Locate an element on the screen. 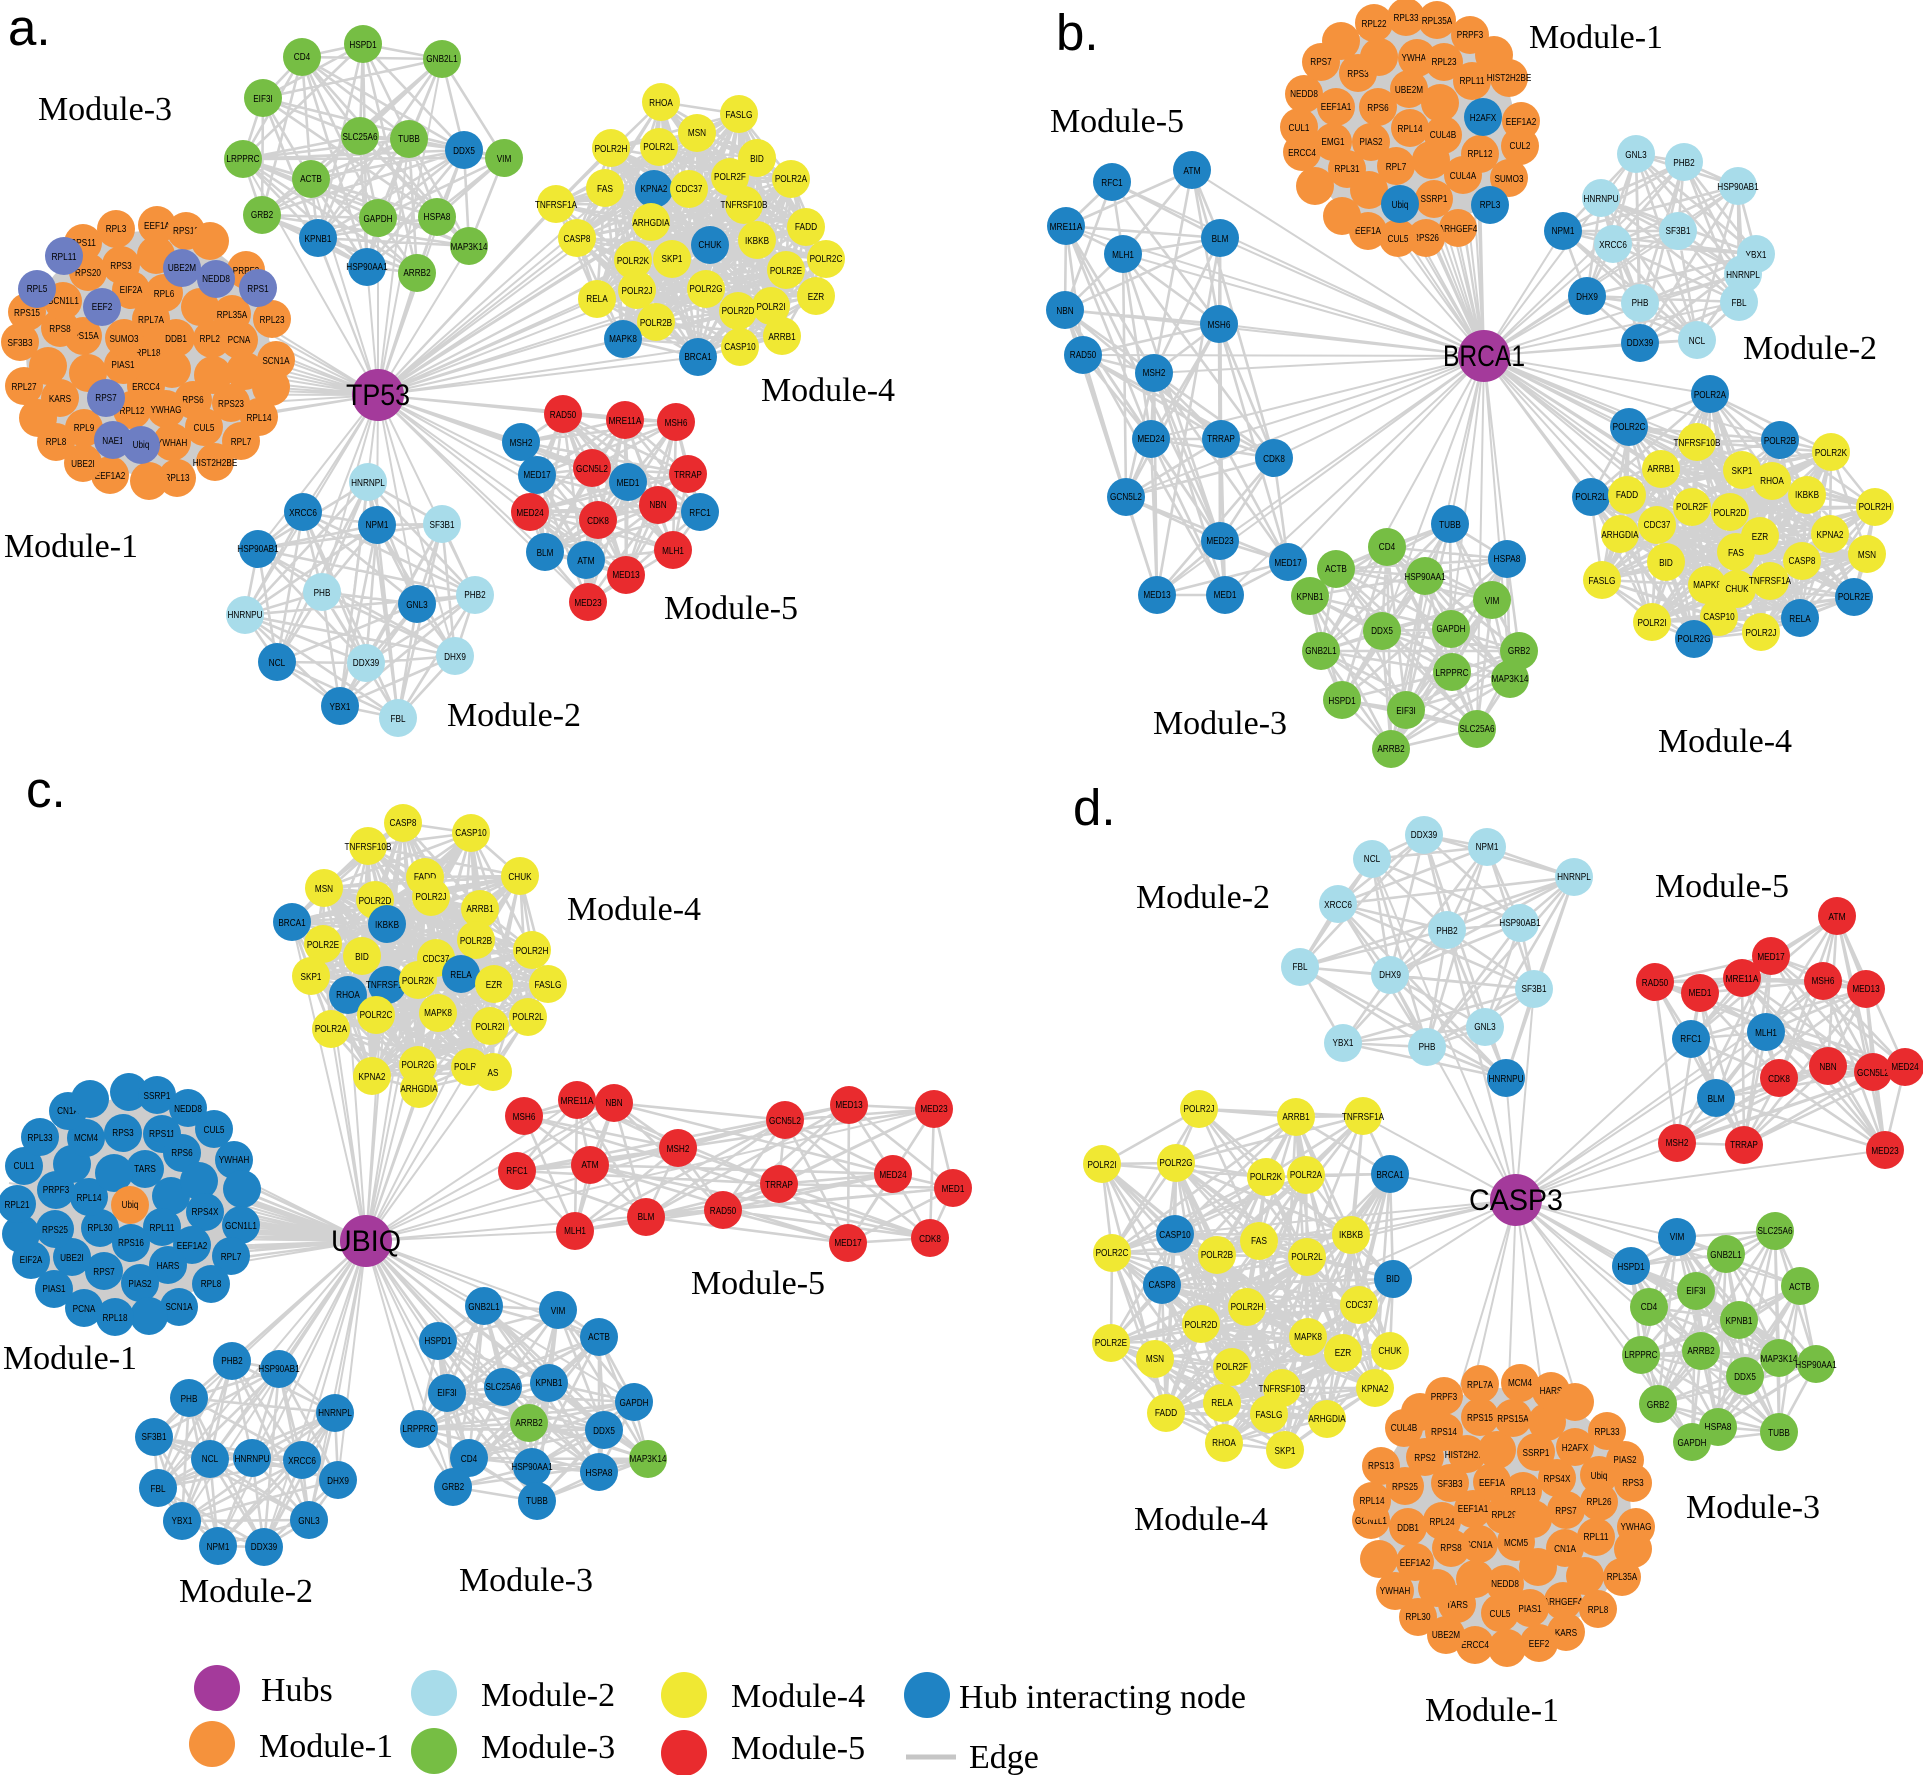  svg-text: TRRAP is located at coordinates (779, 1185).